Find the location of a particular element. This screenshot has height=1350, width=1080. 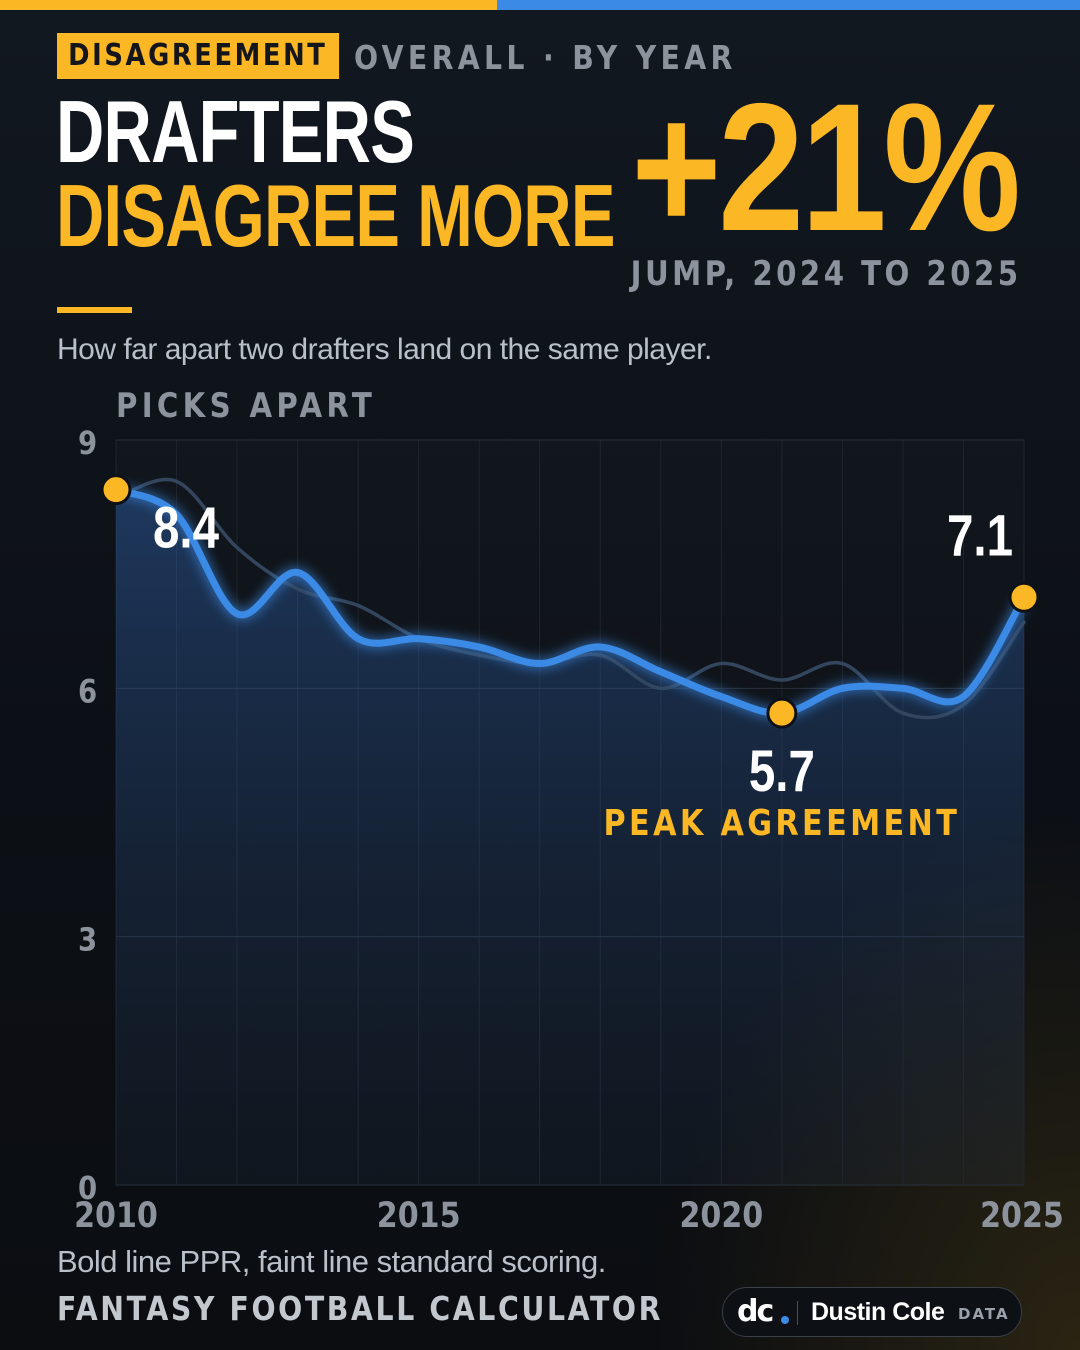

brand-badge: dc Dustin Cole DATA is located at coordinates (872, 1312).